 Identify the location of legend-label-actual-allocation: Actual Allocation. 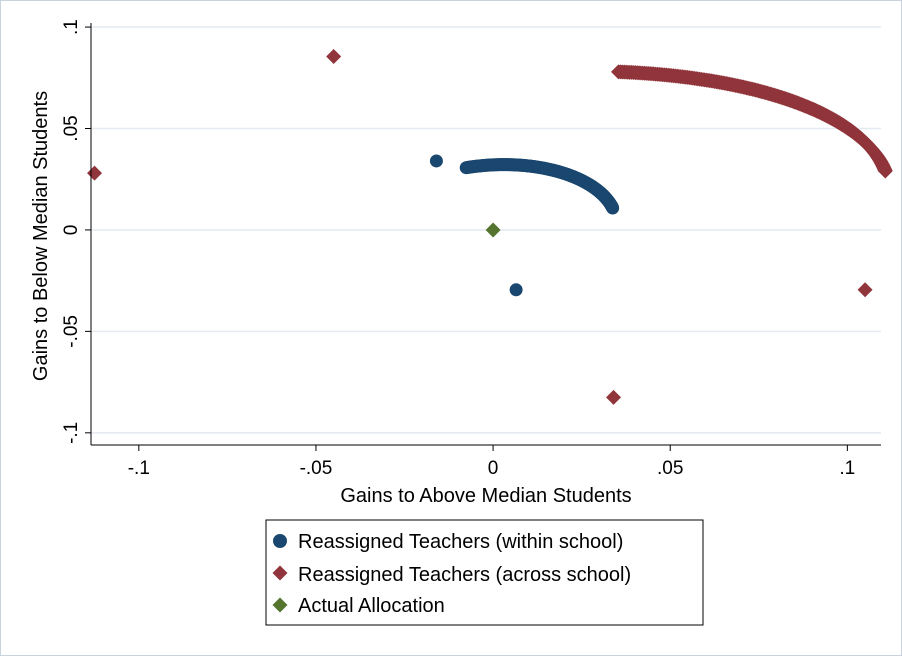
(371, 606).